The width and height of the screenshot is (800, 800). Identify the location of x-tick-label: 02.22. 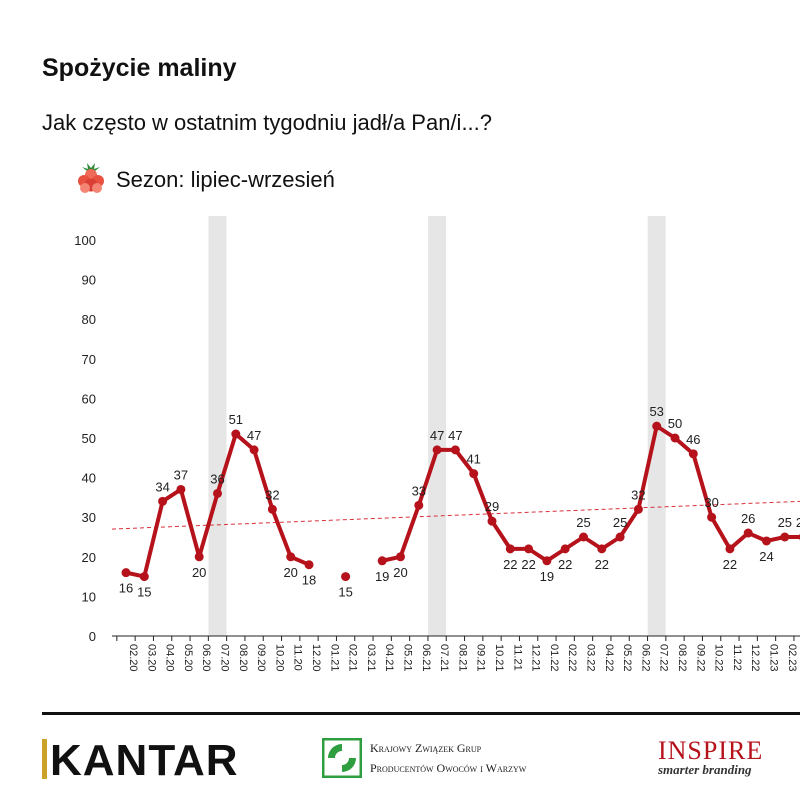
(572, 658).